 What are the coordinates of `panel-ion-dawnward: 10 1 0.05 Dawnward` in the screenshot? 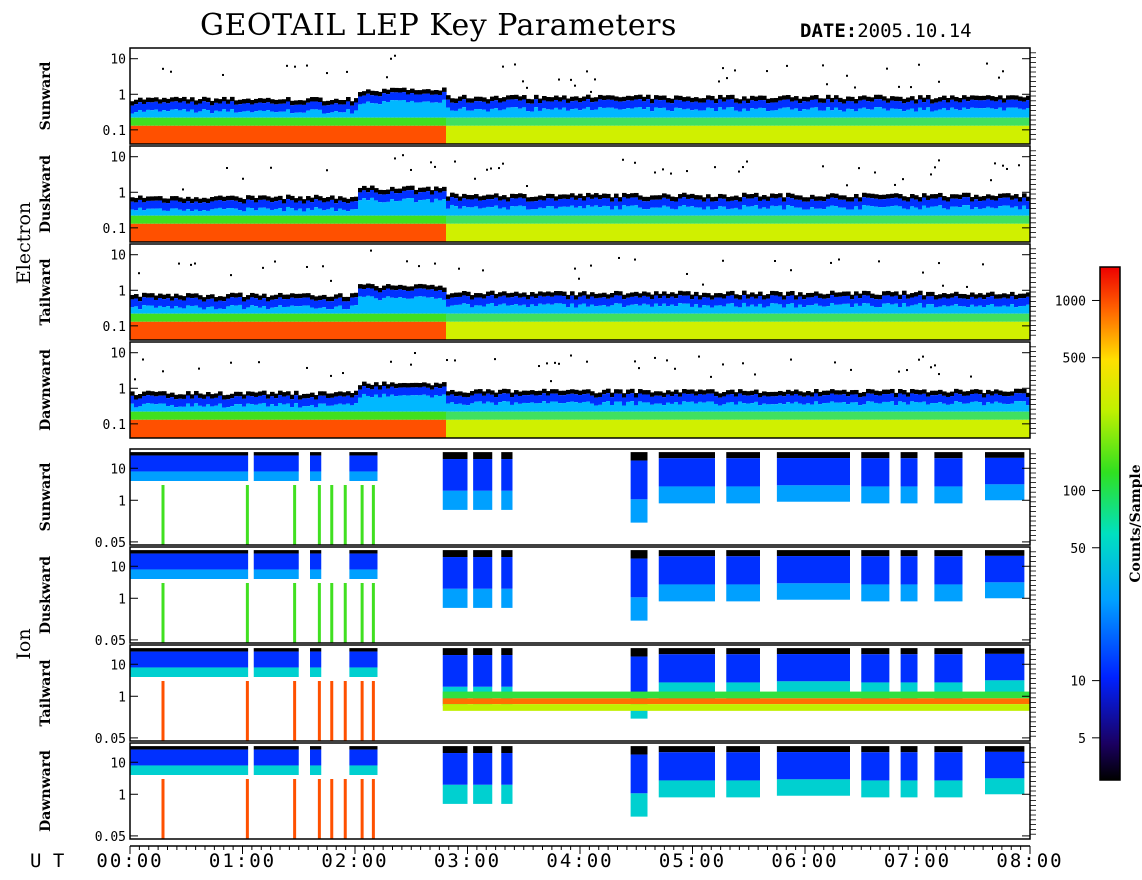 It's located at (537, 793).